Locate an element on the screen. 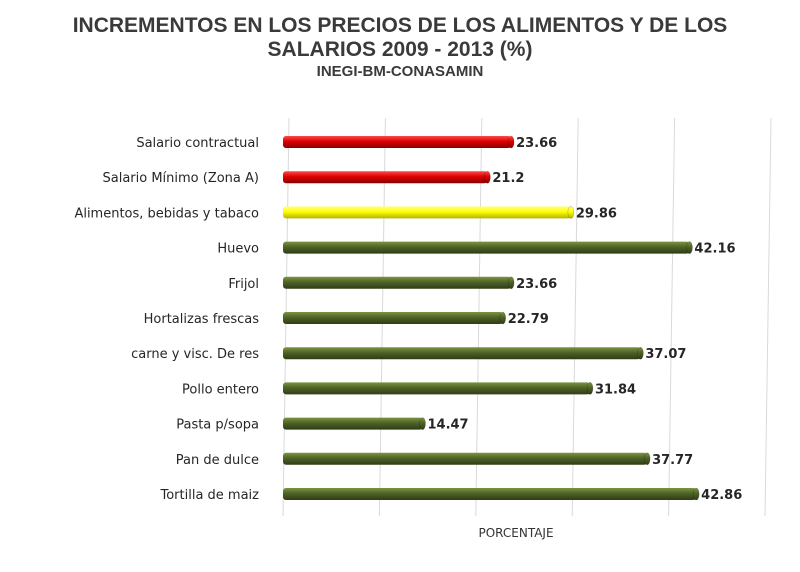  value-label: 22.79 is located at coordinates (528, 319).